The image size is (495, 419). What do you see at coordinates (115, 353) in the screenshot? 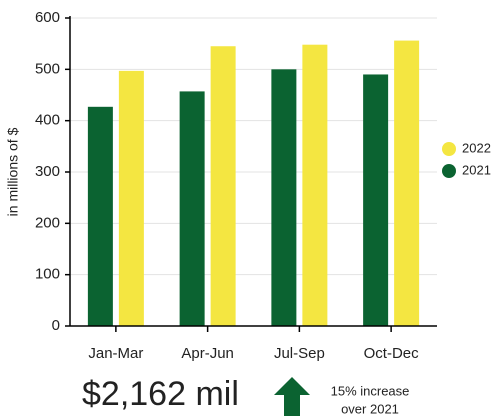
I see `x-tick-label: Jan-Mar` at bounding box center [115, 353].